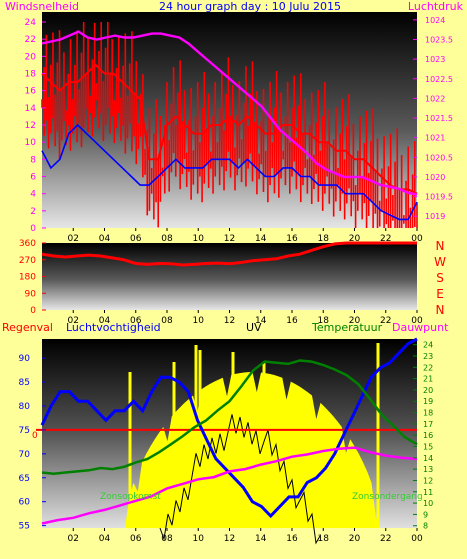 This screenshot has width=467, height=559. I want to click on p2-xtick-label: 02, so click(73, 321).